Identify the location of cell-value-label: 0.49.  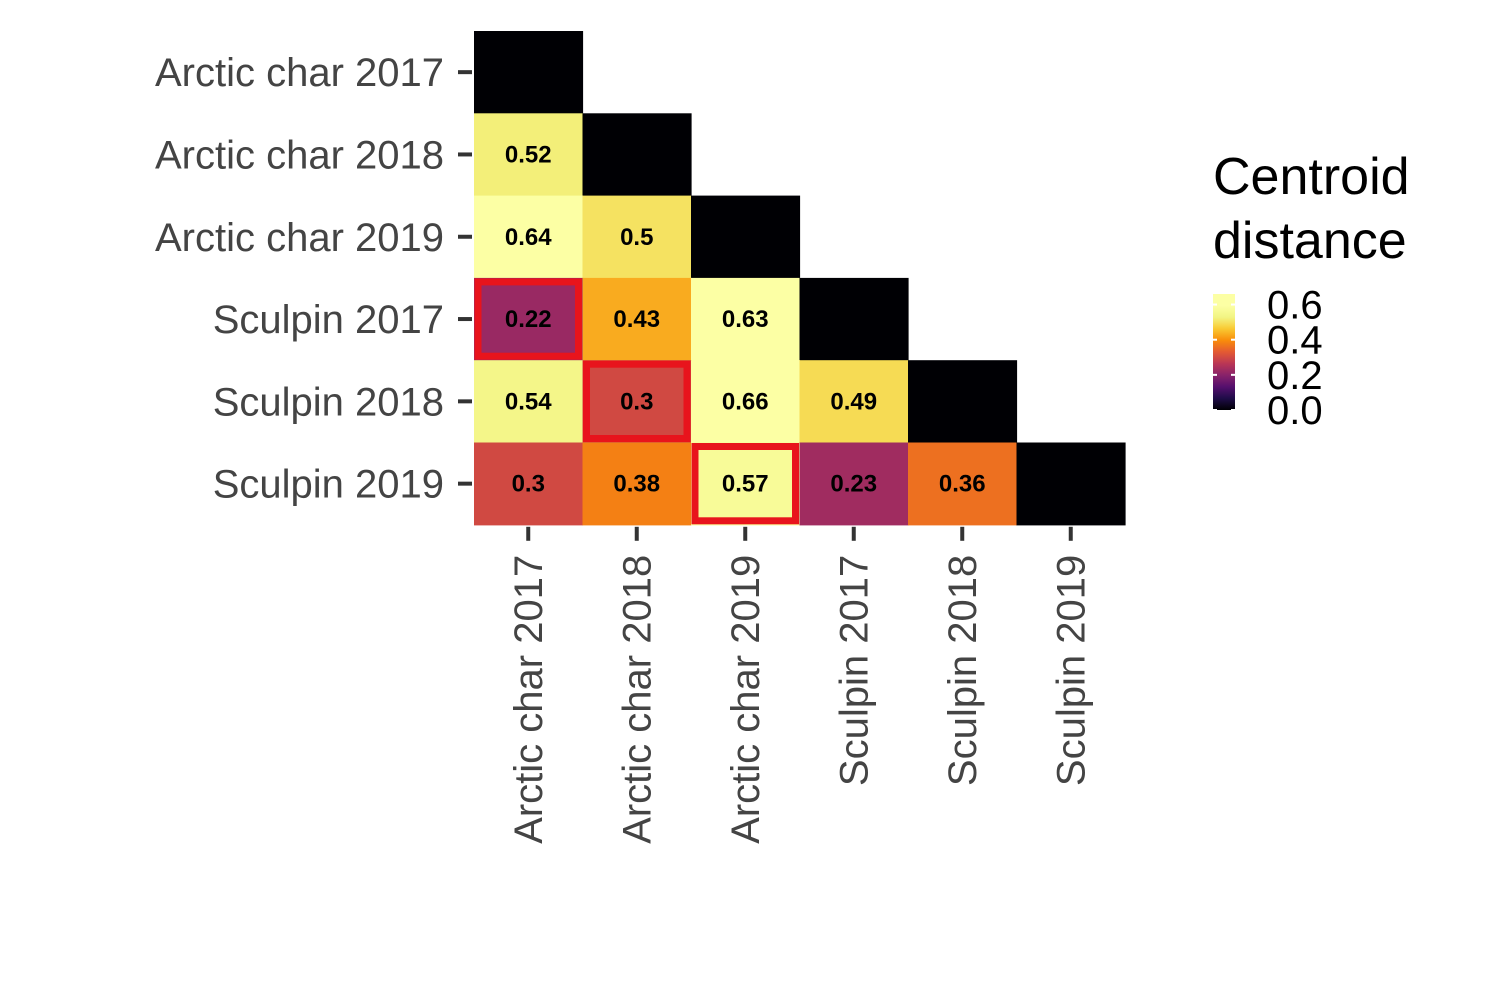
(853, 401).